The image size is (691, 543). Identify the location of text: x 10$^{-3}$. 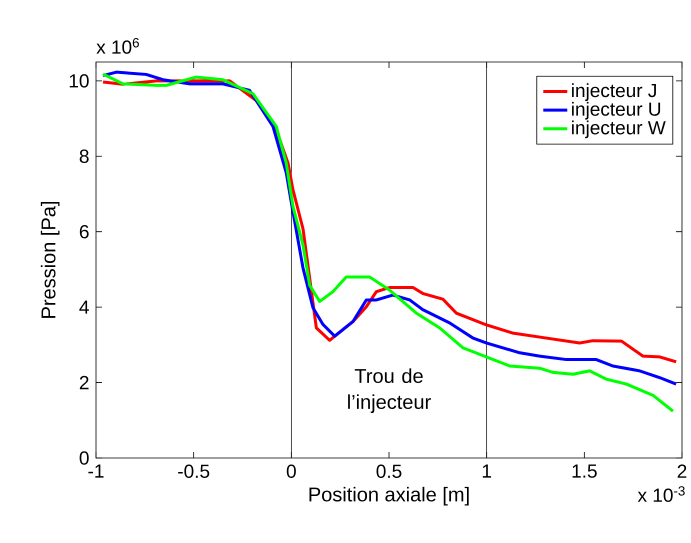
(661, 494).